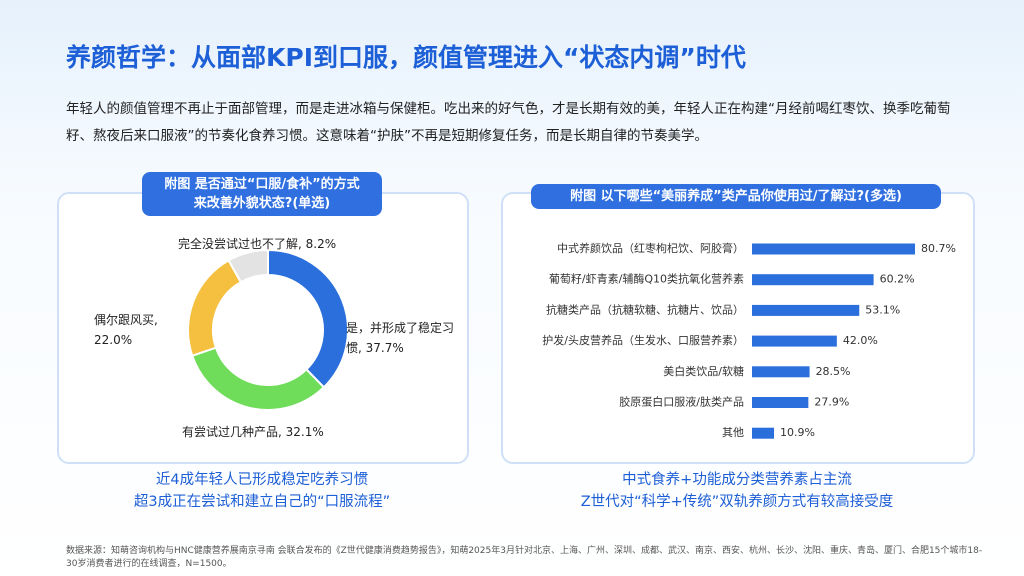 This screenshot has height=576, width=1024. Describe the element at coordinates (833, 371) in the screenshot. I see `data-label: 28.5%` at that location.